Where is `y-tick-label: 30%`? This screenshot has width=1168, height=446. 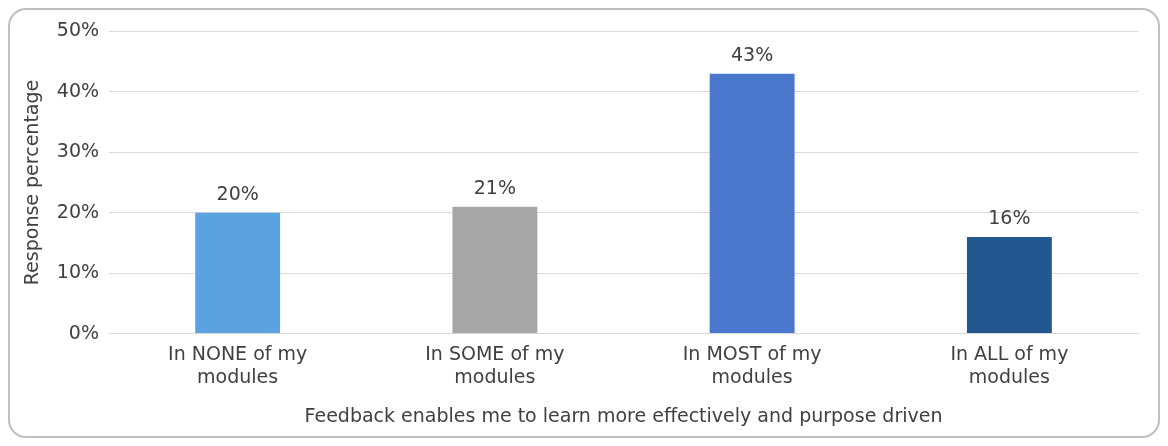
y-tick-label: 30% is located at coordinates (78, 150).